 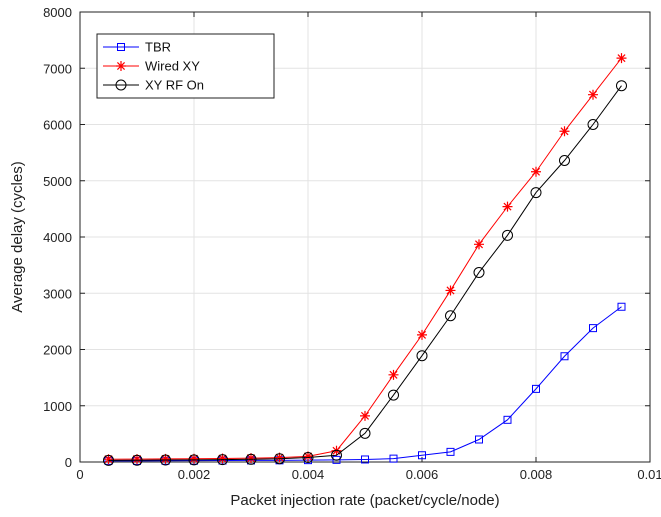 I want to click on legend-label: XY RF On, so click(x=174, y=85).